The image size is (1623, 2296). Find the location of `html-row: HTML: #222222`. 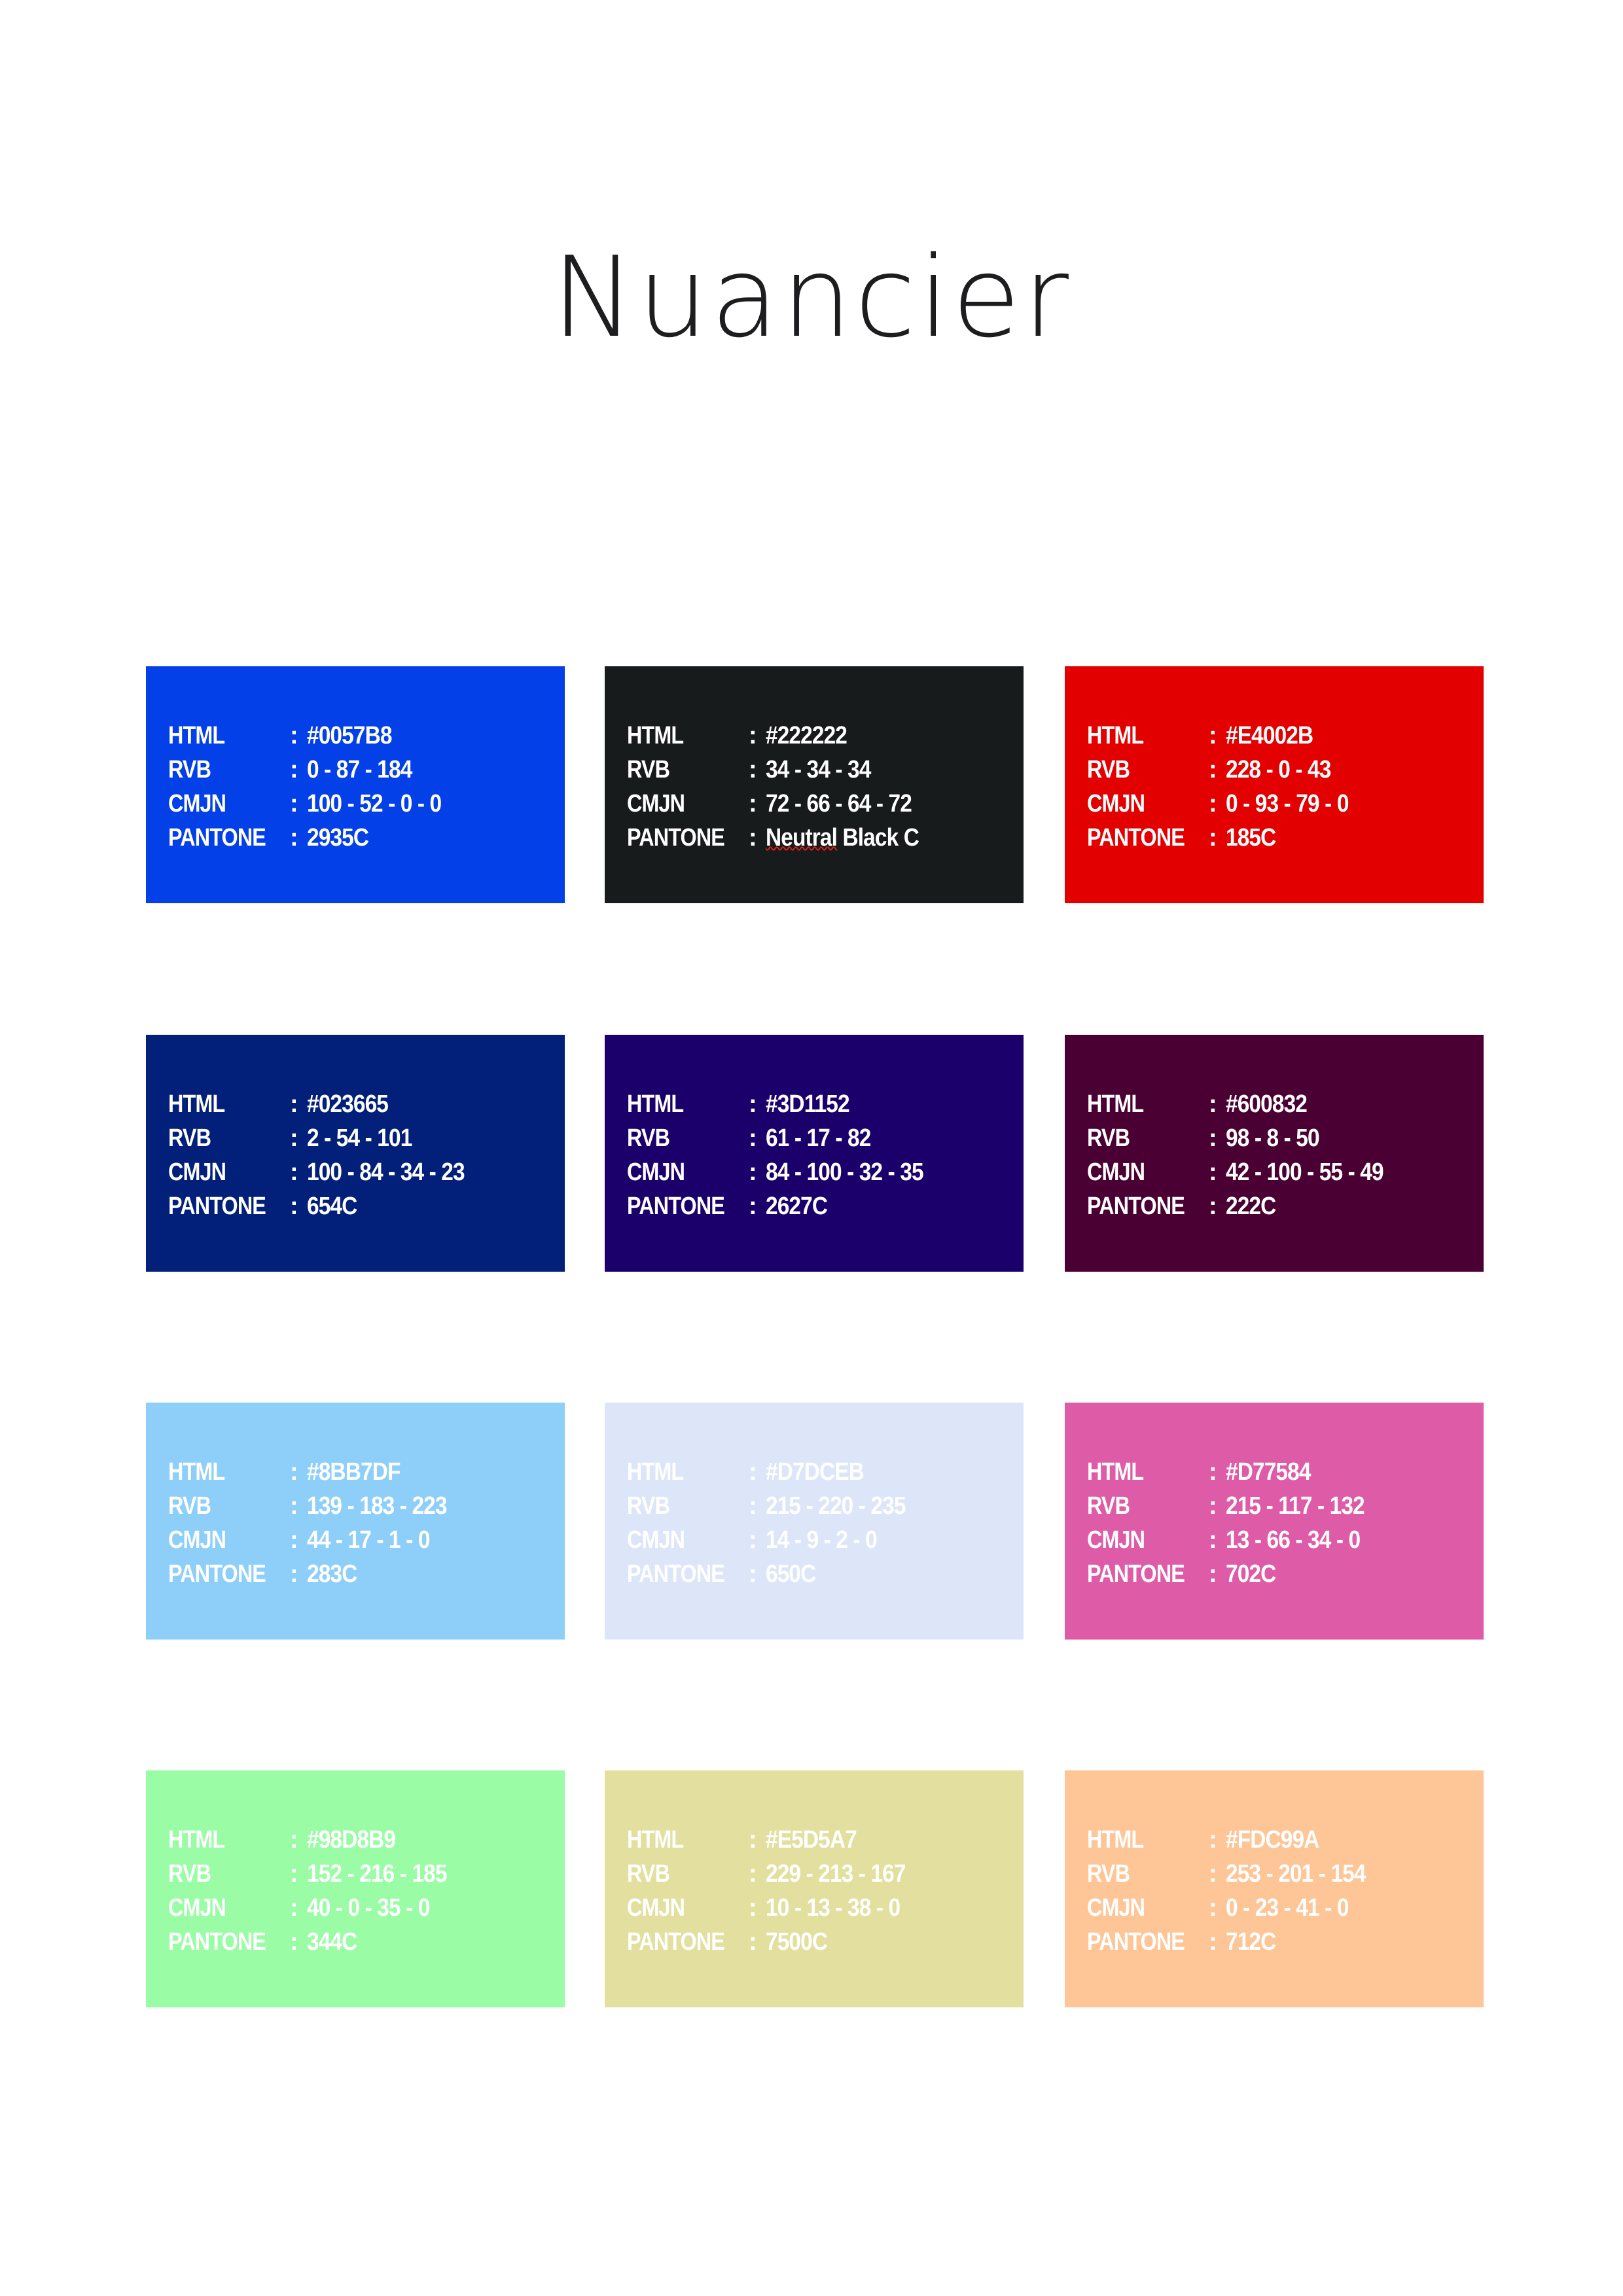

html-row: HTML: #222222 is located at coordinates (783, 736).